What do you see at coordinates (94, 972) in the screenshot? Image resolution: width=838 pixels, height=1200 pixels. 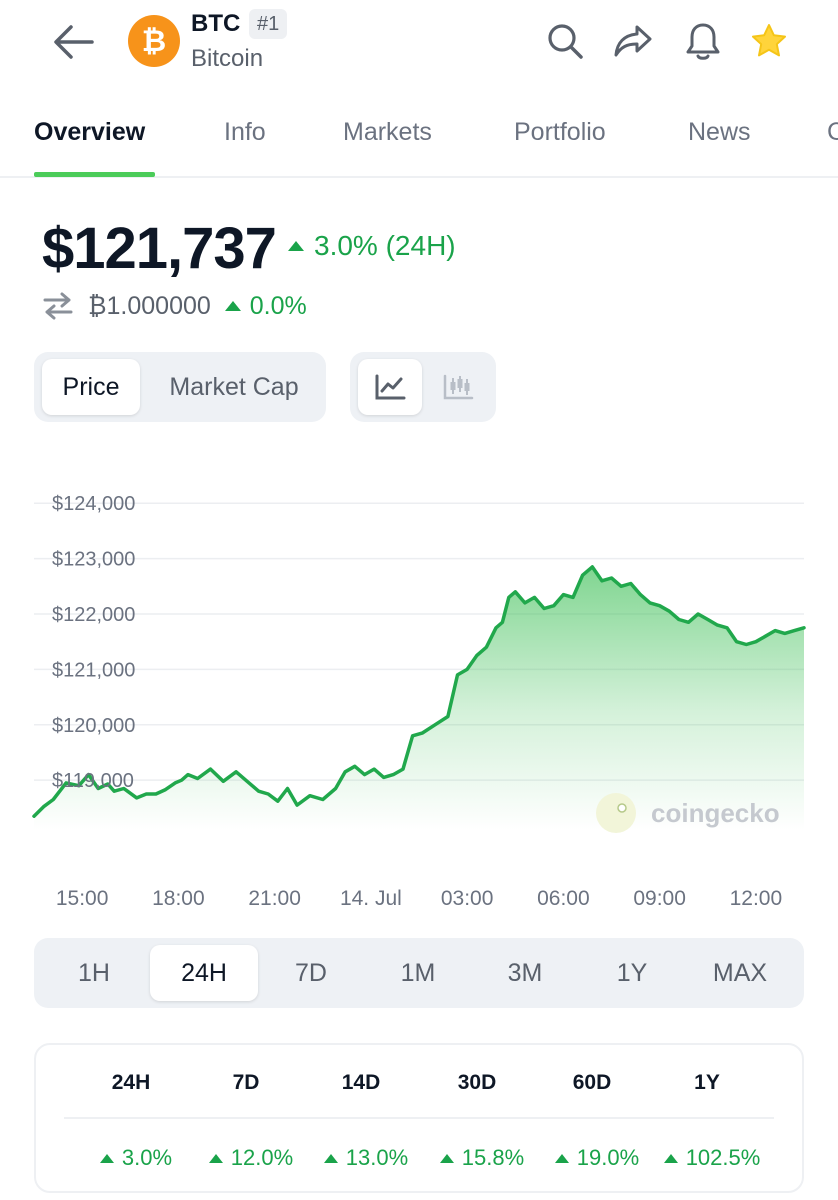 I see `range-1h-button: 1H` at bounding box center [94, 972].